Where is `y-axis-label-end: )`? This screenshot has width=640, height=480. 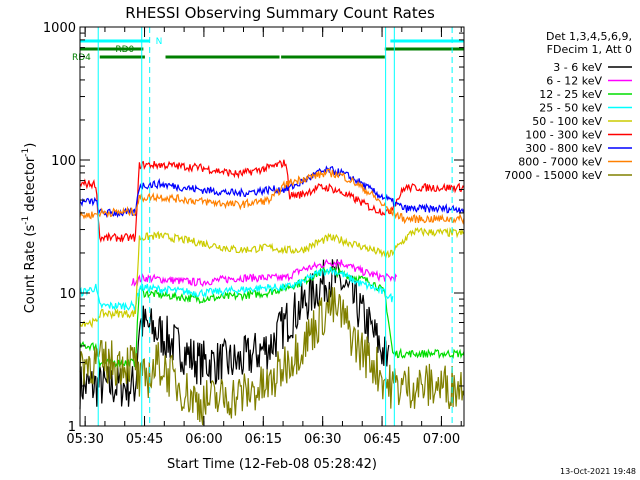 y-axis-label-end: ) is located at coordinates (30, 145).